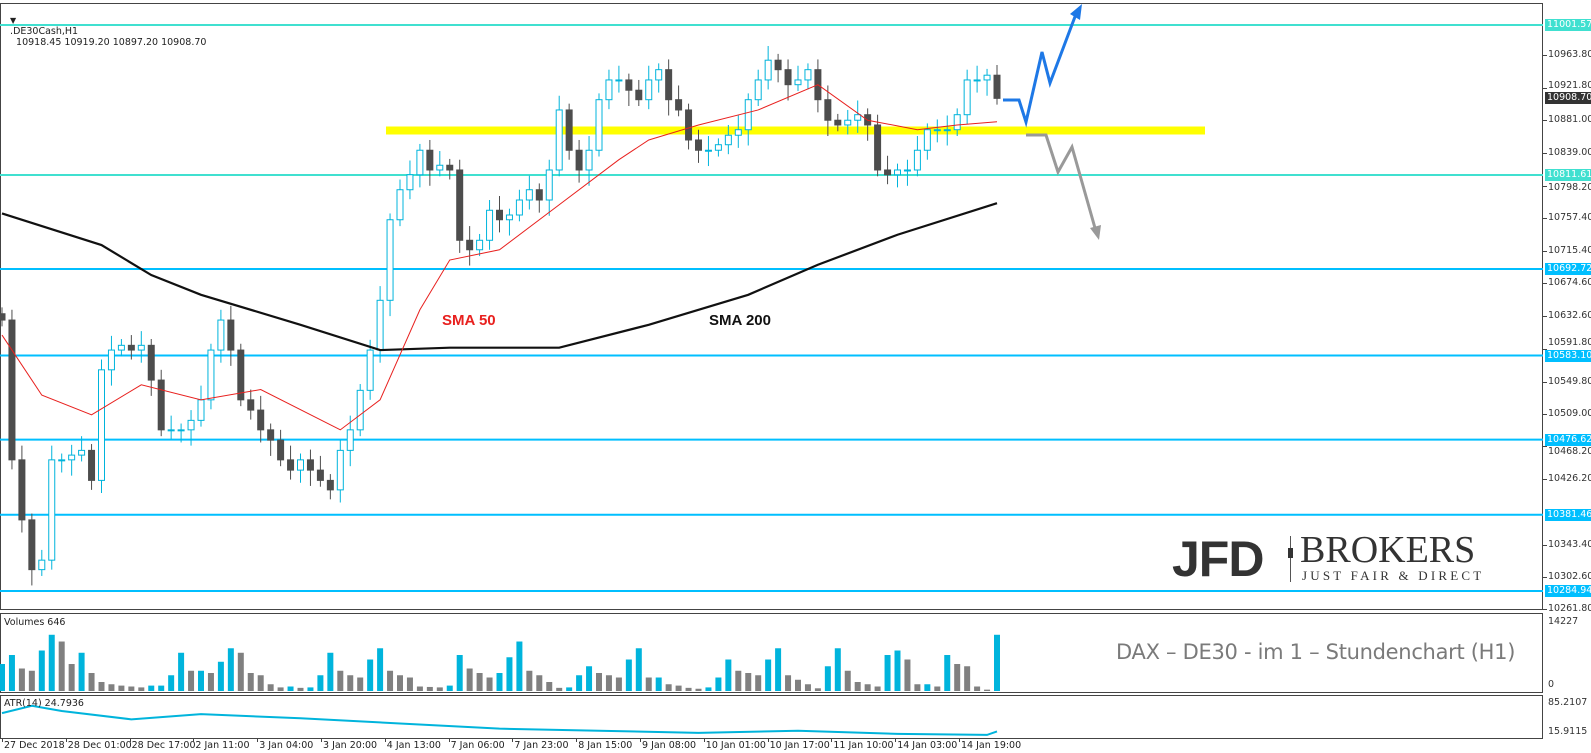 This screenshot has width=1591, height=753. Describe the element at coordinates (1569, 479) in the screenshot. I see `price-tick-label: 10426.20` at that location.